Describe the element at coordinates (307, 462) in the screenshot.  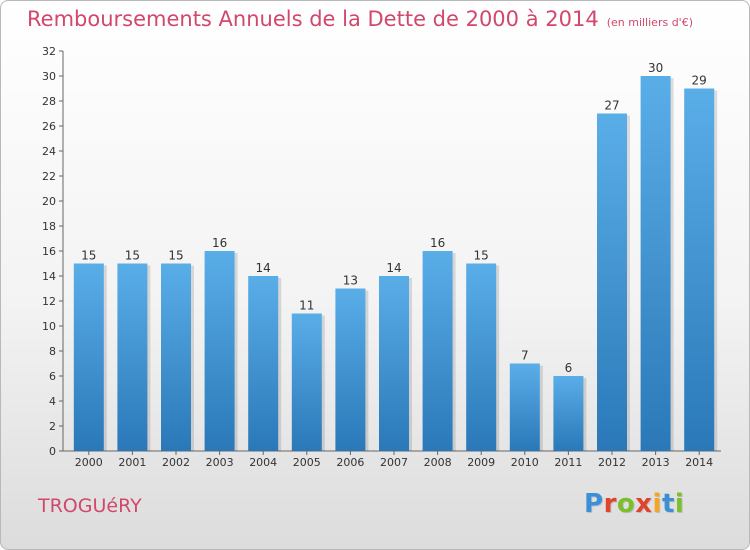
I see `x-tick-label: 2005` at that location.